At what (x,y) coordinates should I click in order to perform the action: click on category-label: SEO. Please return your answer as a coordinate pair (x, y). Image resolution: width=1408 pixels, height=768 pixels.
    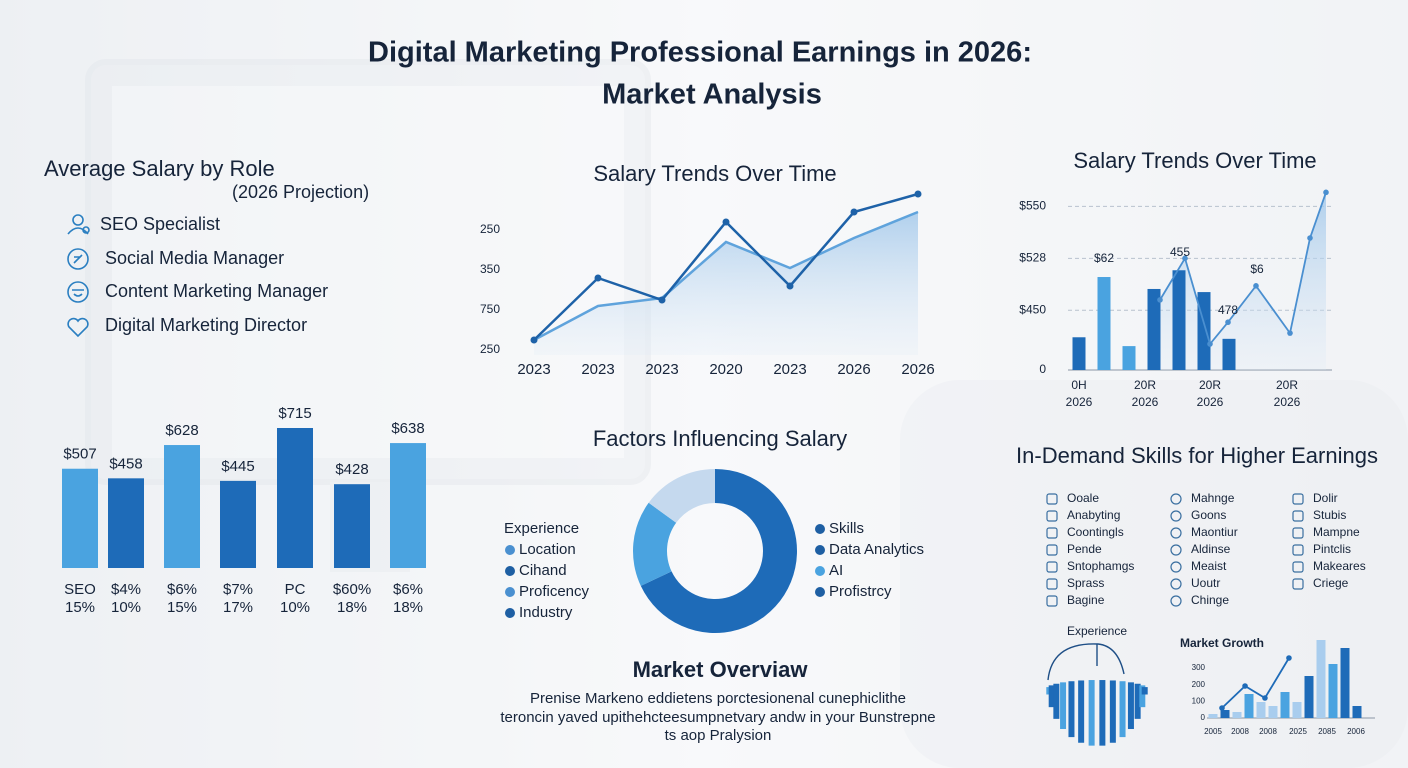
    Looking at the image, I should click on (80, 589).